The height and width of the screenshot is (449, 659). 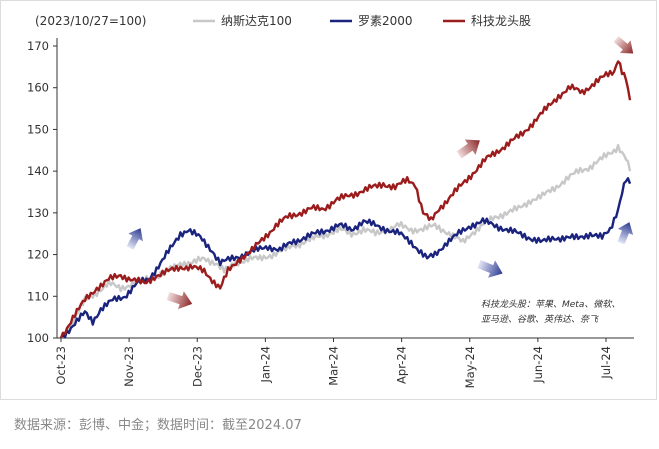 I want to click on legend-label: 罗素2000, so click(x=385, y=21).